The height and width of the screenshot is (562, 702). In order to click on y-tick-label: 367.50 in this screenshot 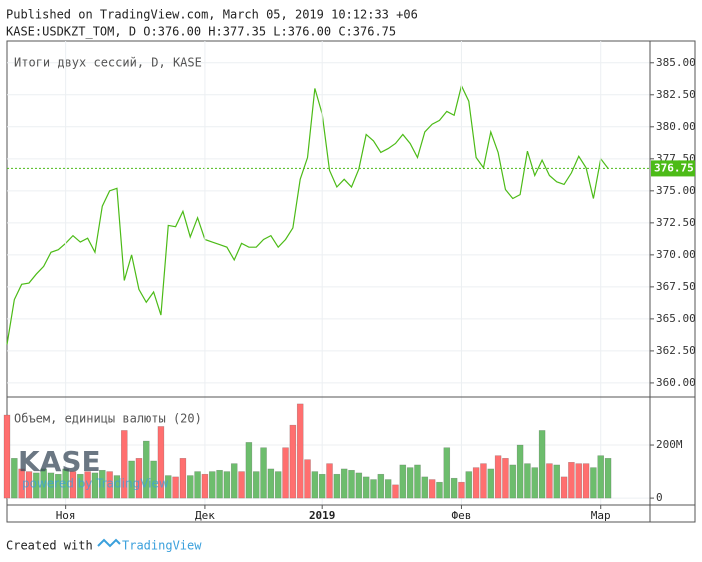, I will do `click(676, 286)`.